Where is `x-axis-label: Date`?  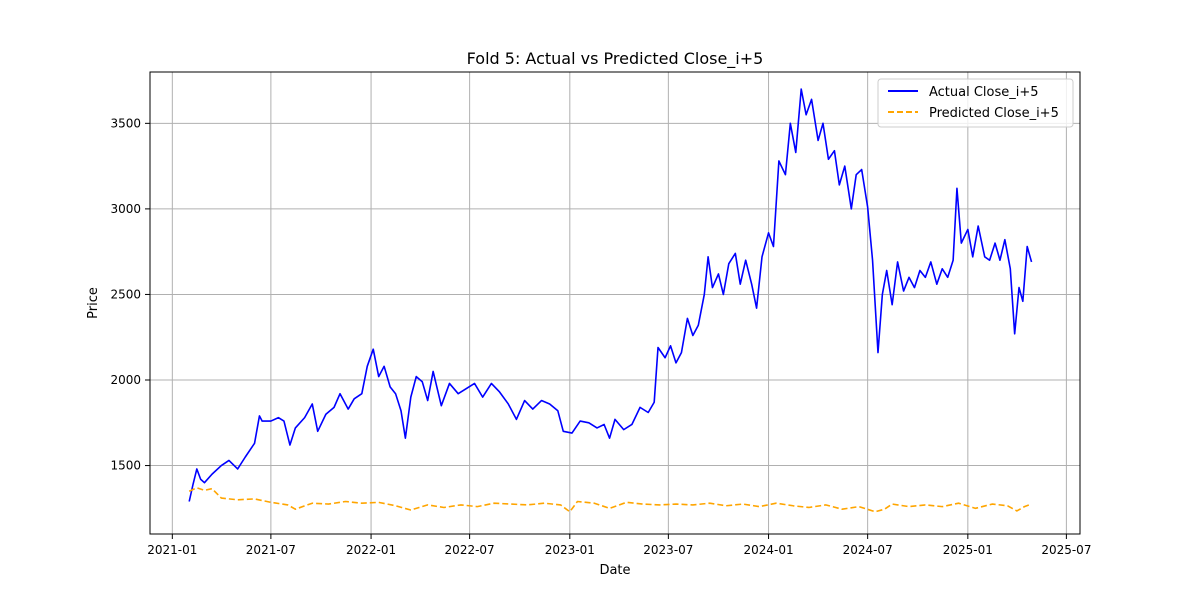 x-axis-label: Date is located at coordinates (614, 570).